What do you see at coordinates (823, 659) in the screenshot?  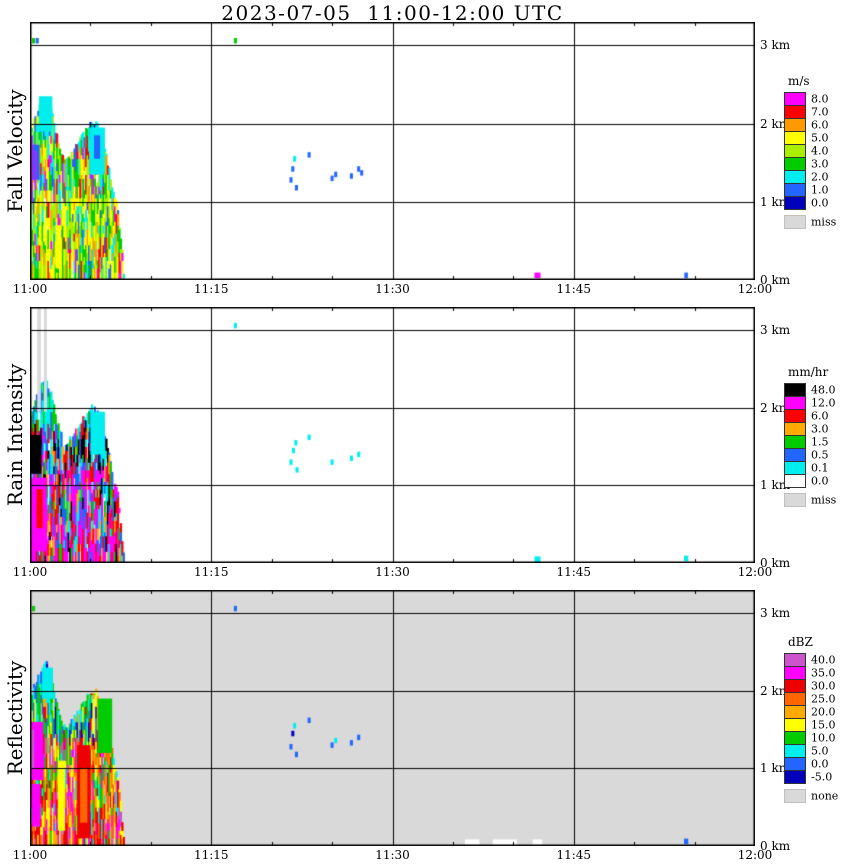 I see `legend-label: 40.0` at bounding box center [823, 659].